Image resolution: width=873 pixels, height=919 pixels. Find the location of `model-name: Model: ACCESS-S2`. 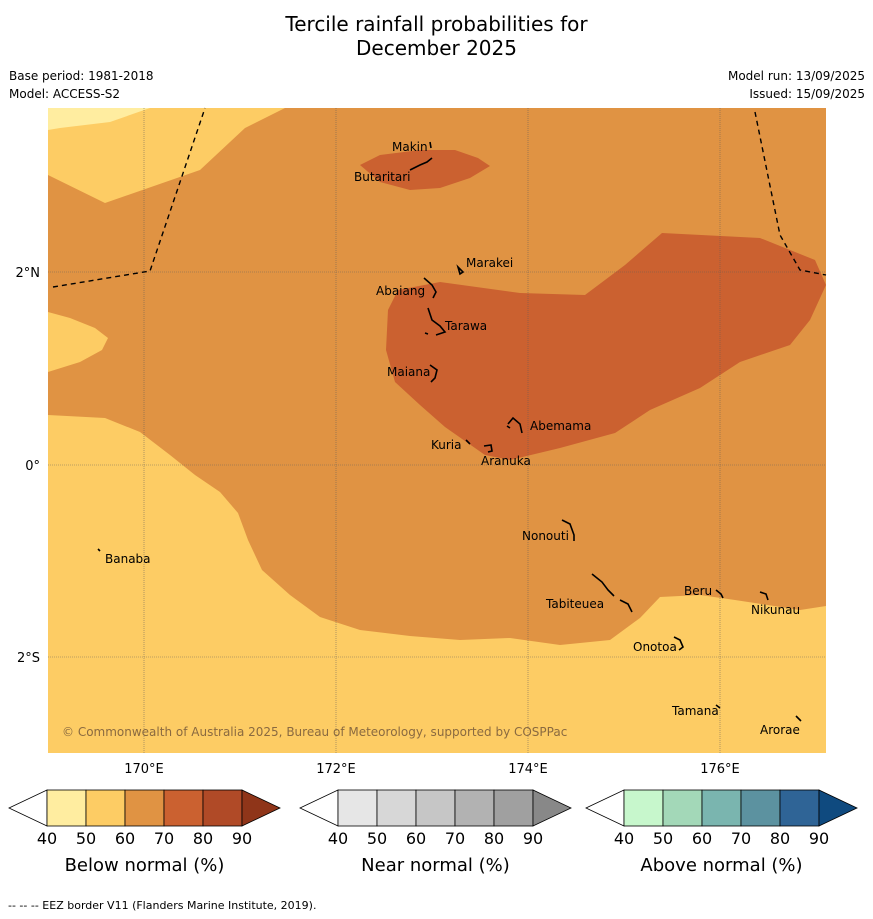

model-name: Model: ACCESS-S2 is located at coordinates (65, 94).